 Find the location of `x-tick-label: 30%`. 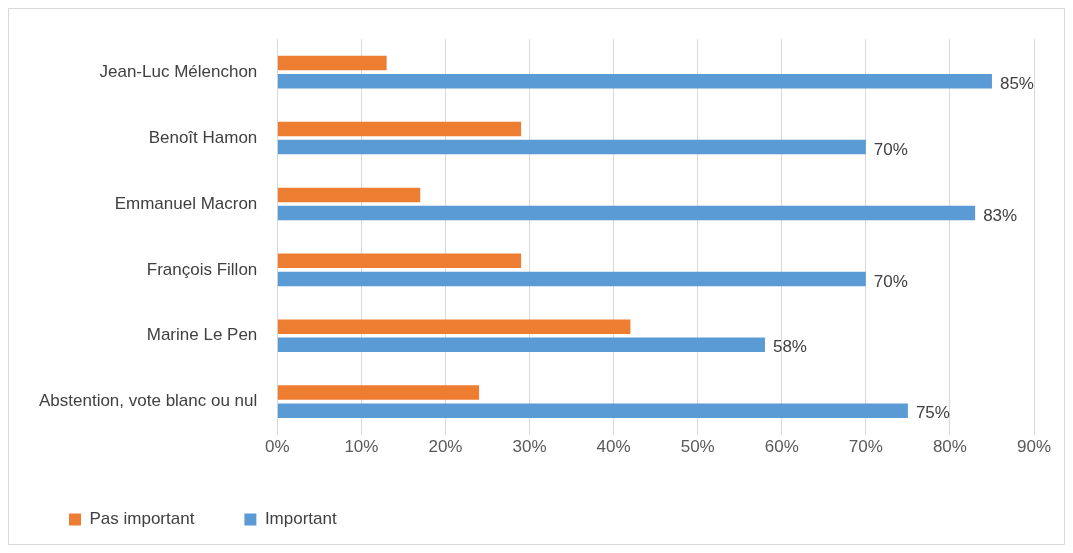

x-tick-label: 30% is located at coordinates (529, 447).